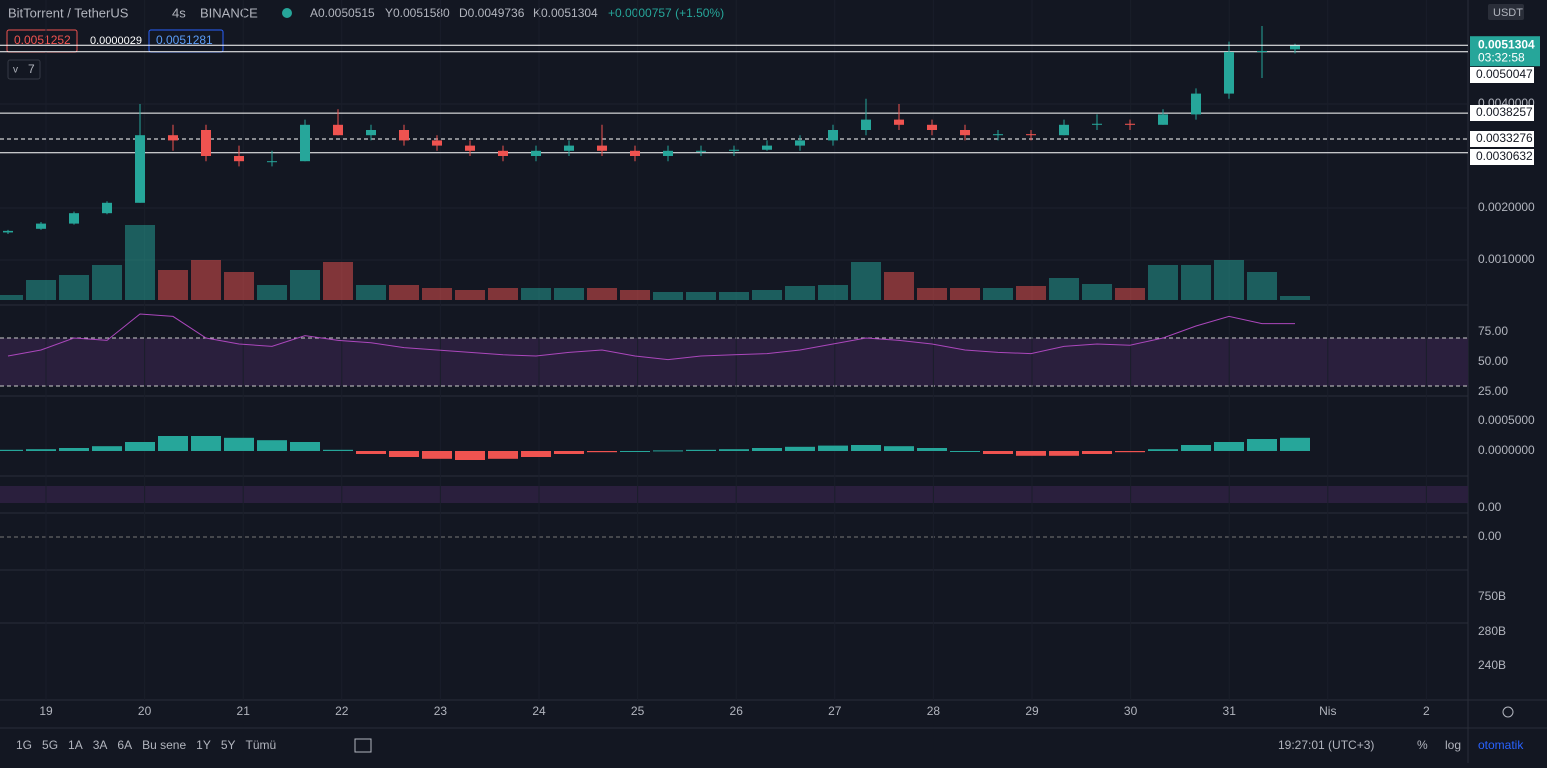 The width and height of the screenshot is (1547, 768). I want to click on settings, so click(1508, 712).